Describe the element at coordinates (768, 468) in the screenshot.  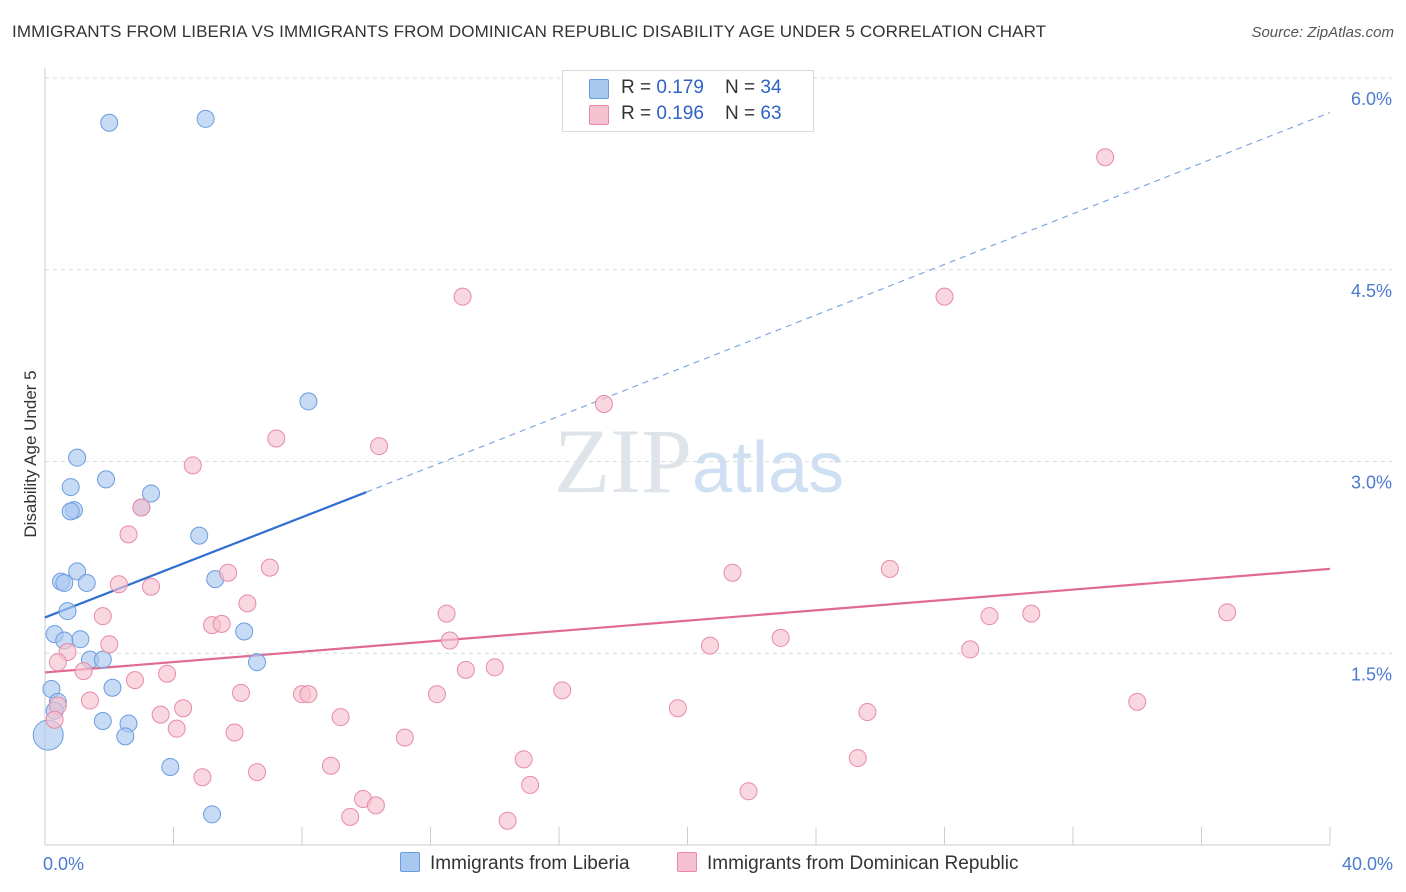
I see `watermark-atlas: atlas` at that location.